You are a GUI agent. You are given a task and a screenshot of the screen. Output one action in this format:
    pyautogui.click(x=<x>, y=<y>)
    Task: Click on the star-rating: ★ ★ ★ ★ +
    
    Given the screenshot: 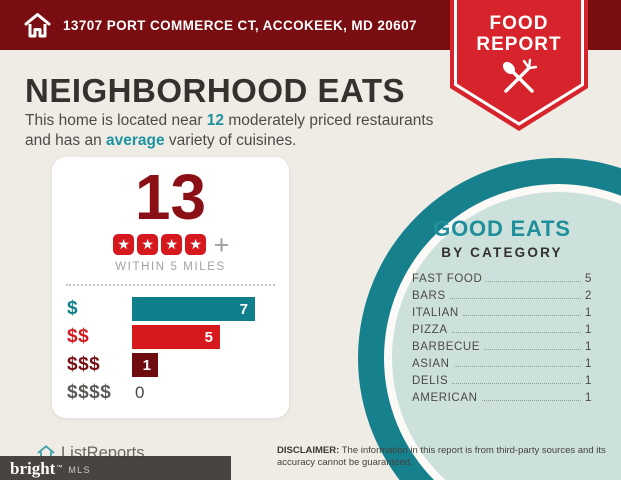 What is the action you would take?
    pyautogui.click(x=170, y=244)
    